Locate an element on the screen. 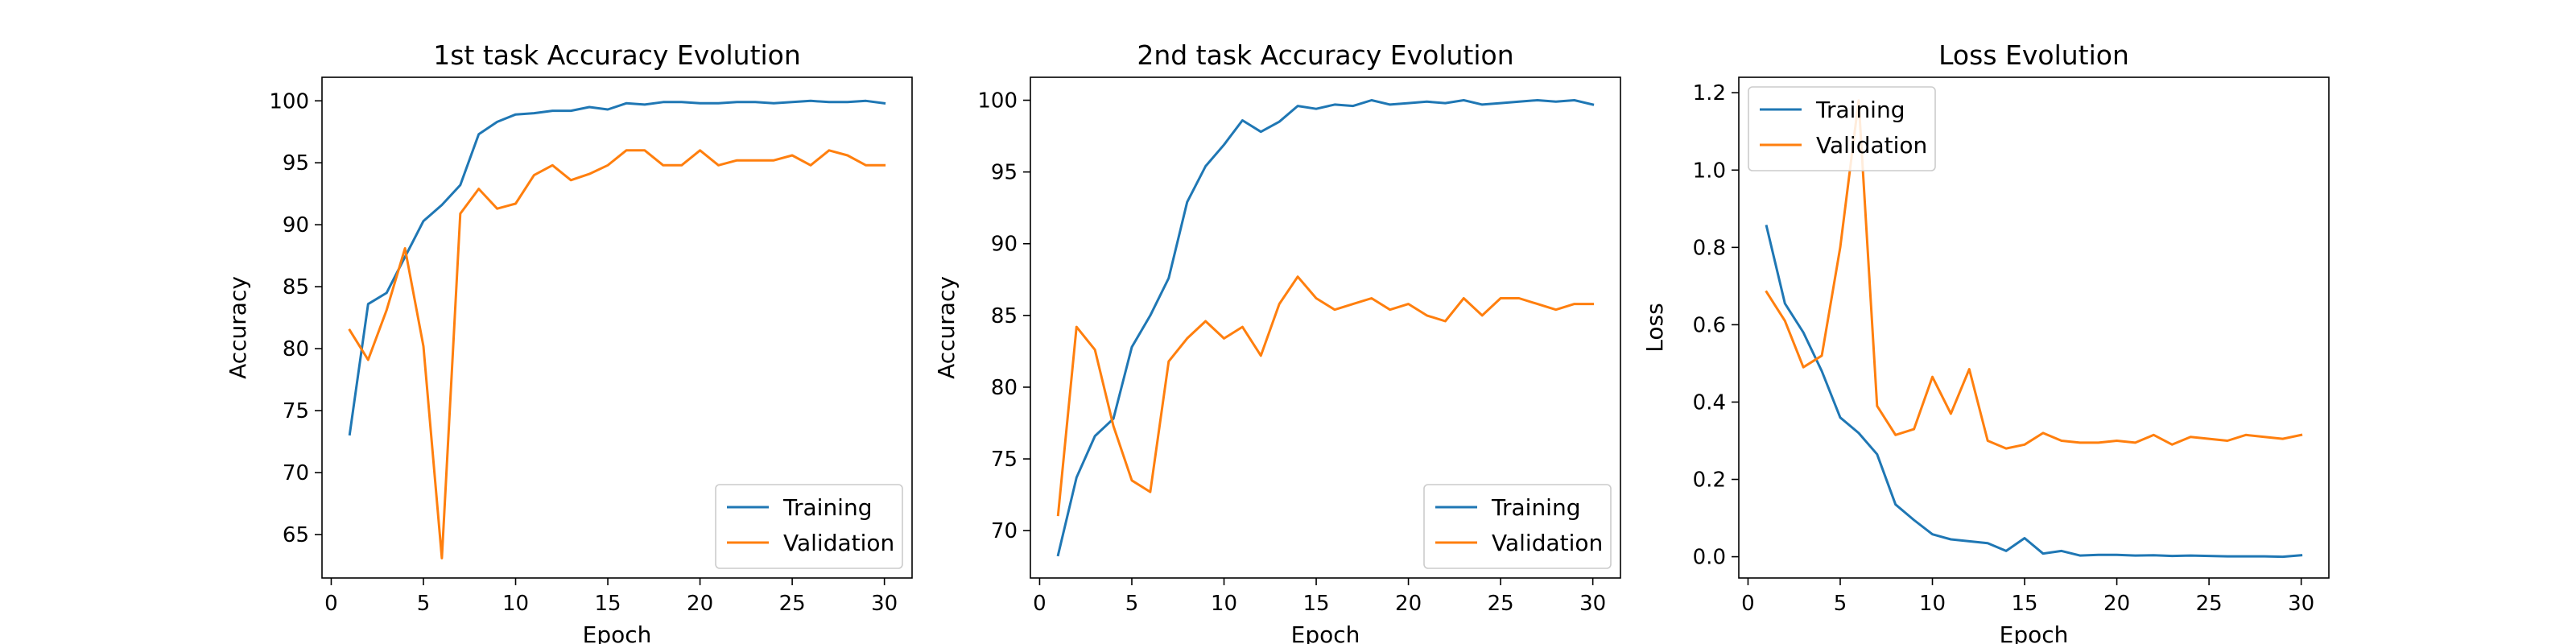 The height and width of the screenshot is (644, 2576). y-tick-label: 0.6 is located at coordinates (1709, 325).